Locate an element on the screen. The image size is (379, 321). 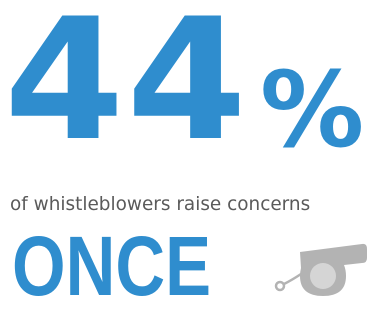
whistle-icon is located at coordinates (320, 269).